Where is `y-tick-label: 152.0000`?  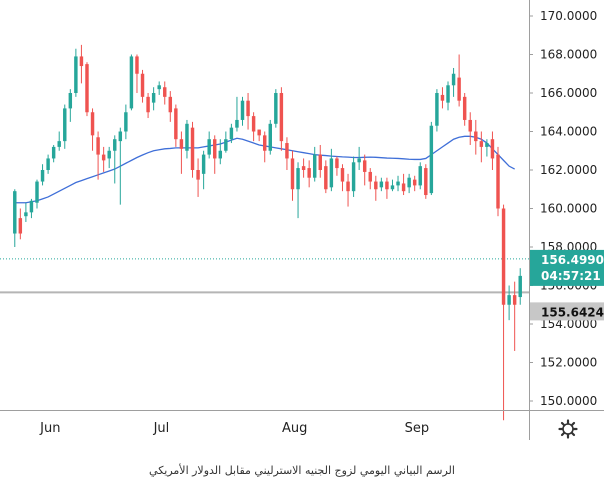 y-tick-label: 152.0000 is located at coordinates (568, 363).